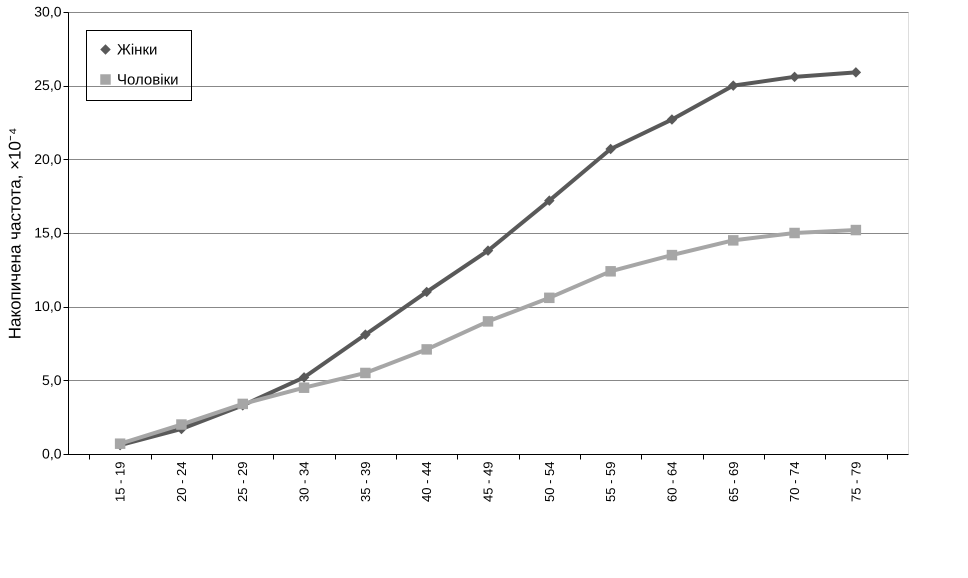  Describe the element at coordinates (672, 482) in the screenshot. I see `x-tick-label: 60 - 64` at that location.